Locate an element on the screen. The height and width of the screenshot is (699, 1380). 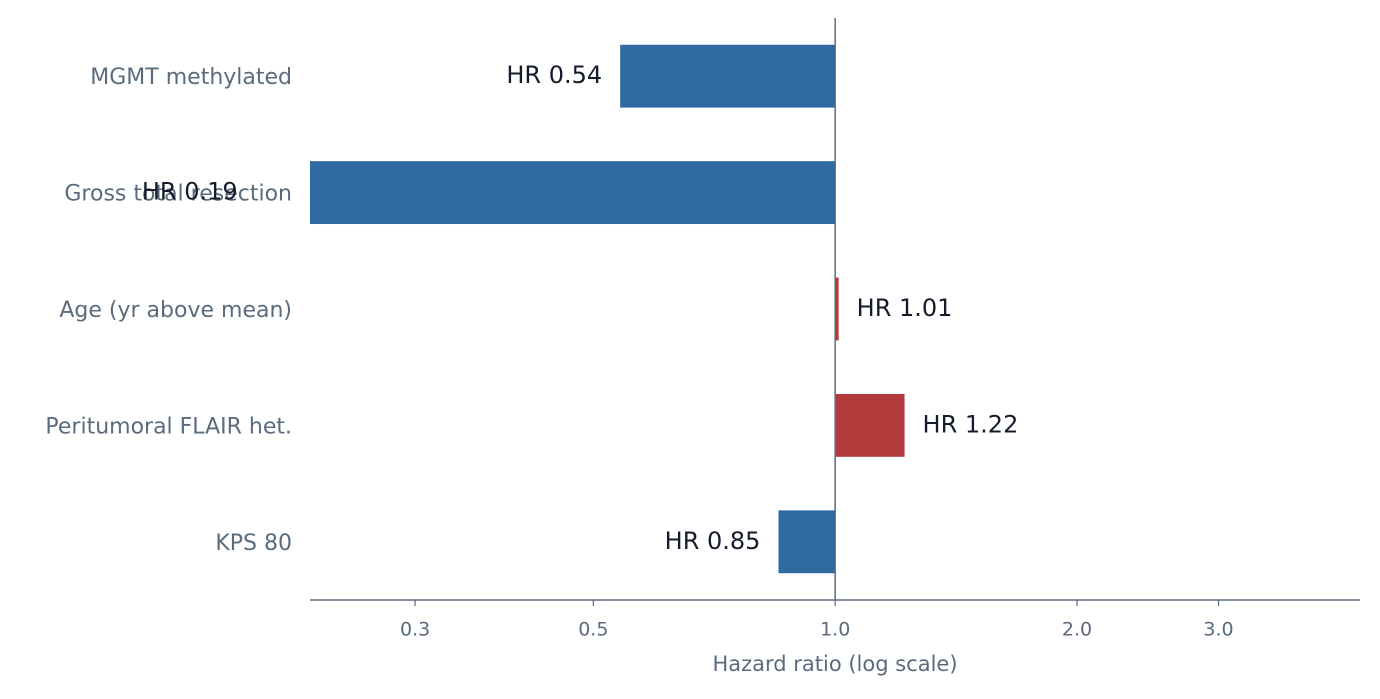
value-label: HR 1.22 is located at coordinates (971, 424).